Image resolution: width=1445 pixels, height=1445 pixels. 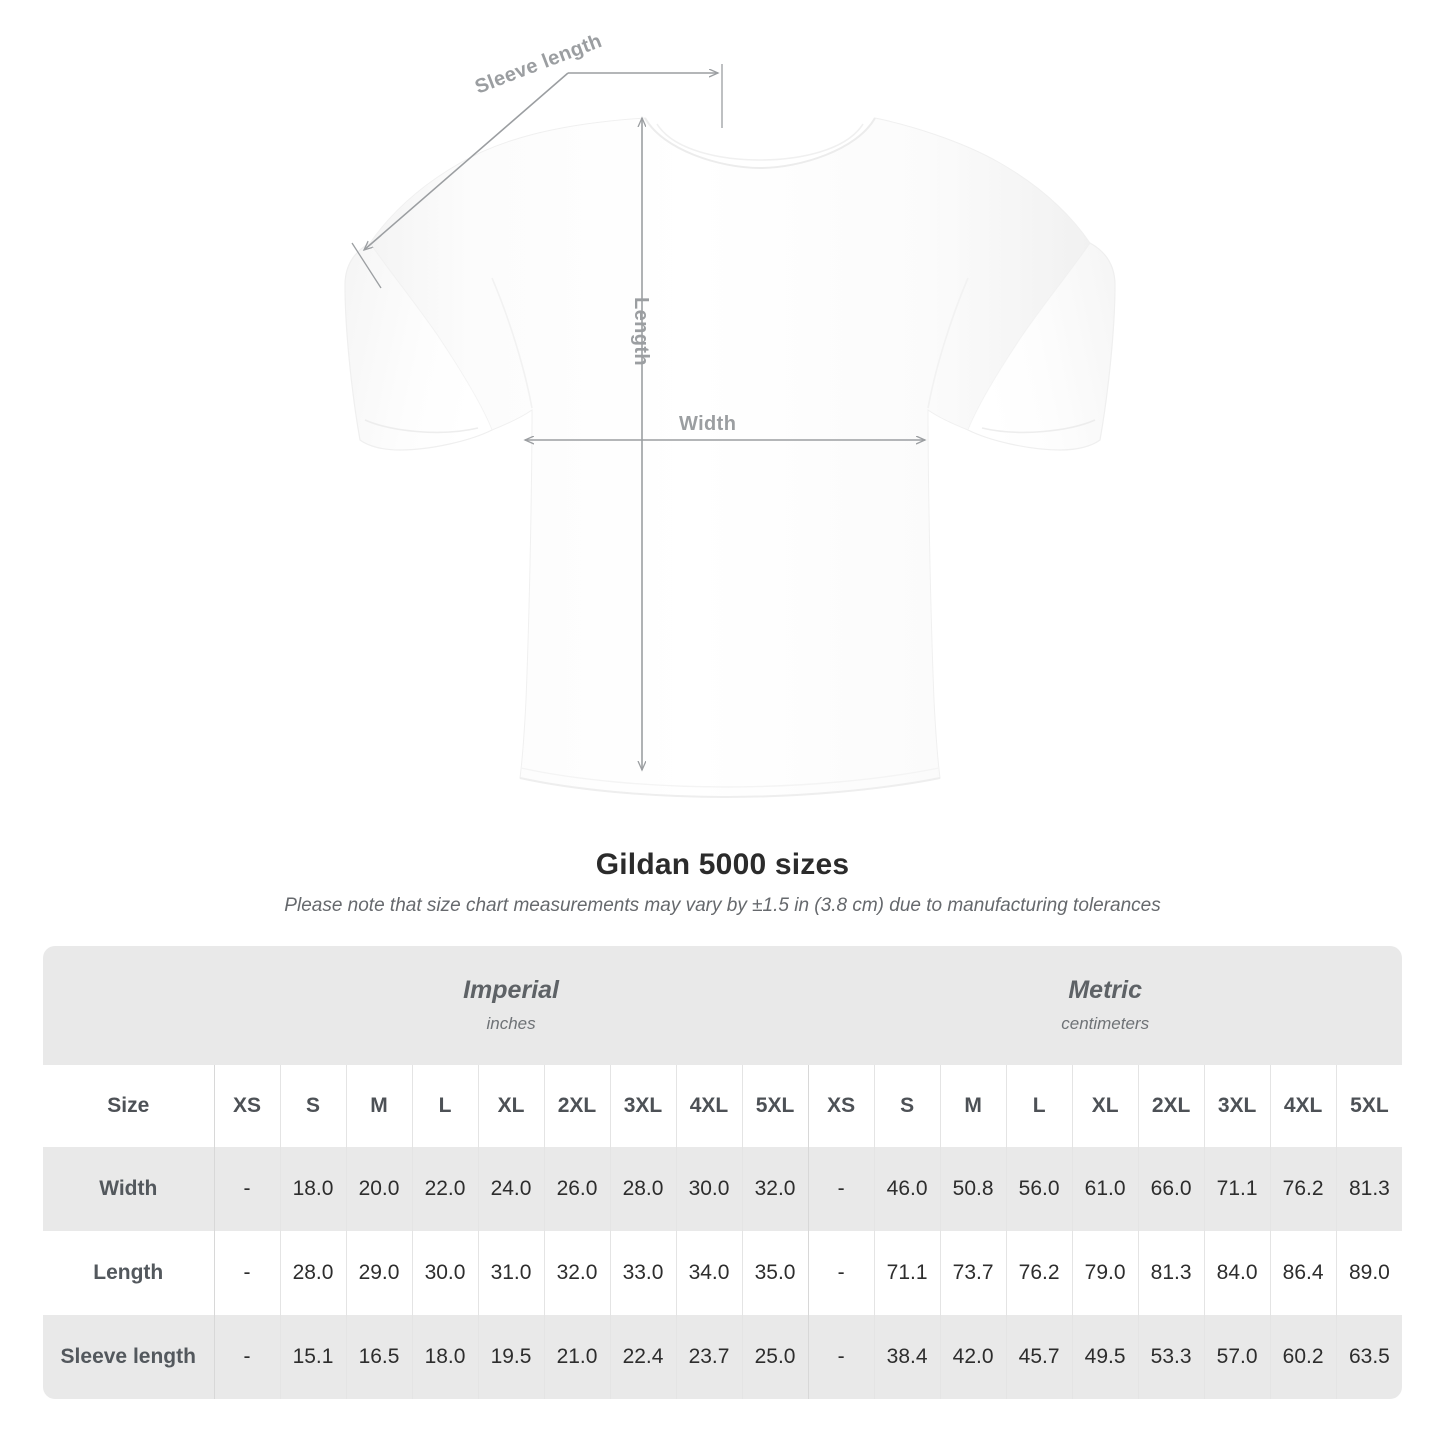 I want to click on cell-metric-length-5xl: 89.0, so click(x=1368, y=1273).